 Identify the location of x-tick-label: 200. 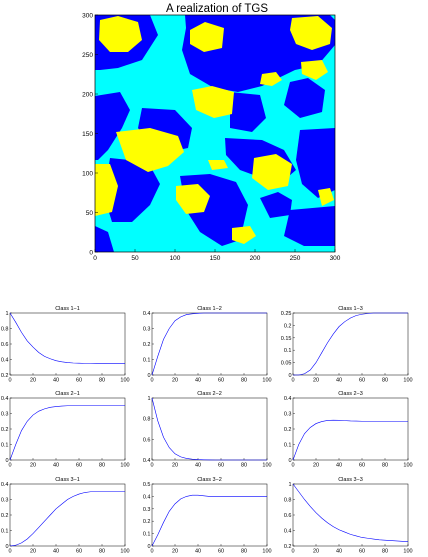
(255, 258).